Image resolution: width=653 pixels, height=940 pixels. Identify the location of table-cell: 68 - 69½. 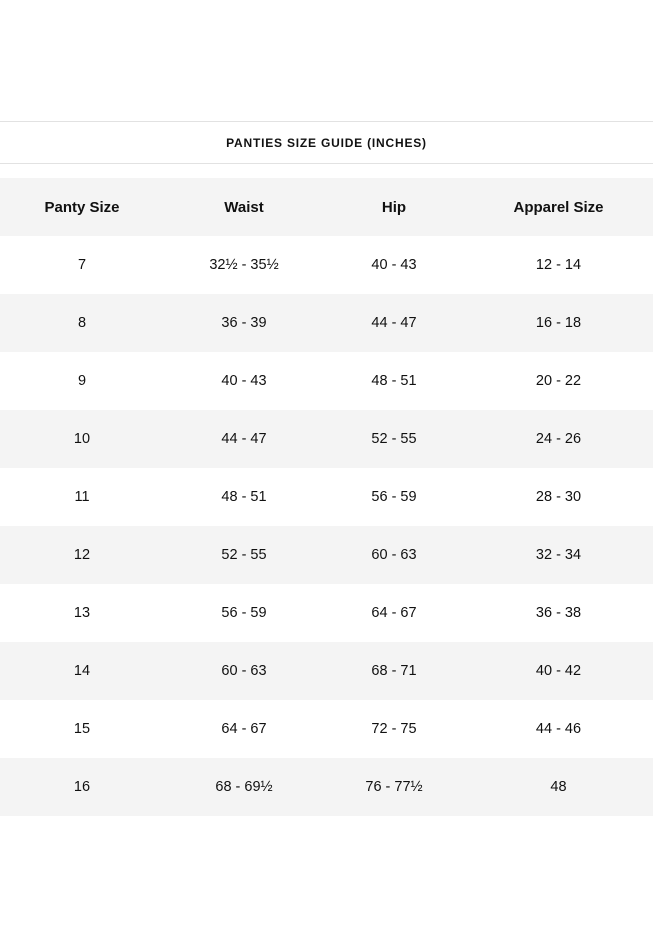
(244, 787).